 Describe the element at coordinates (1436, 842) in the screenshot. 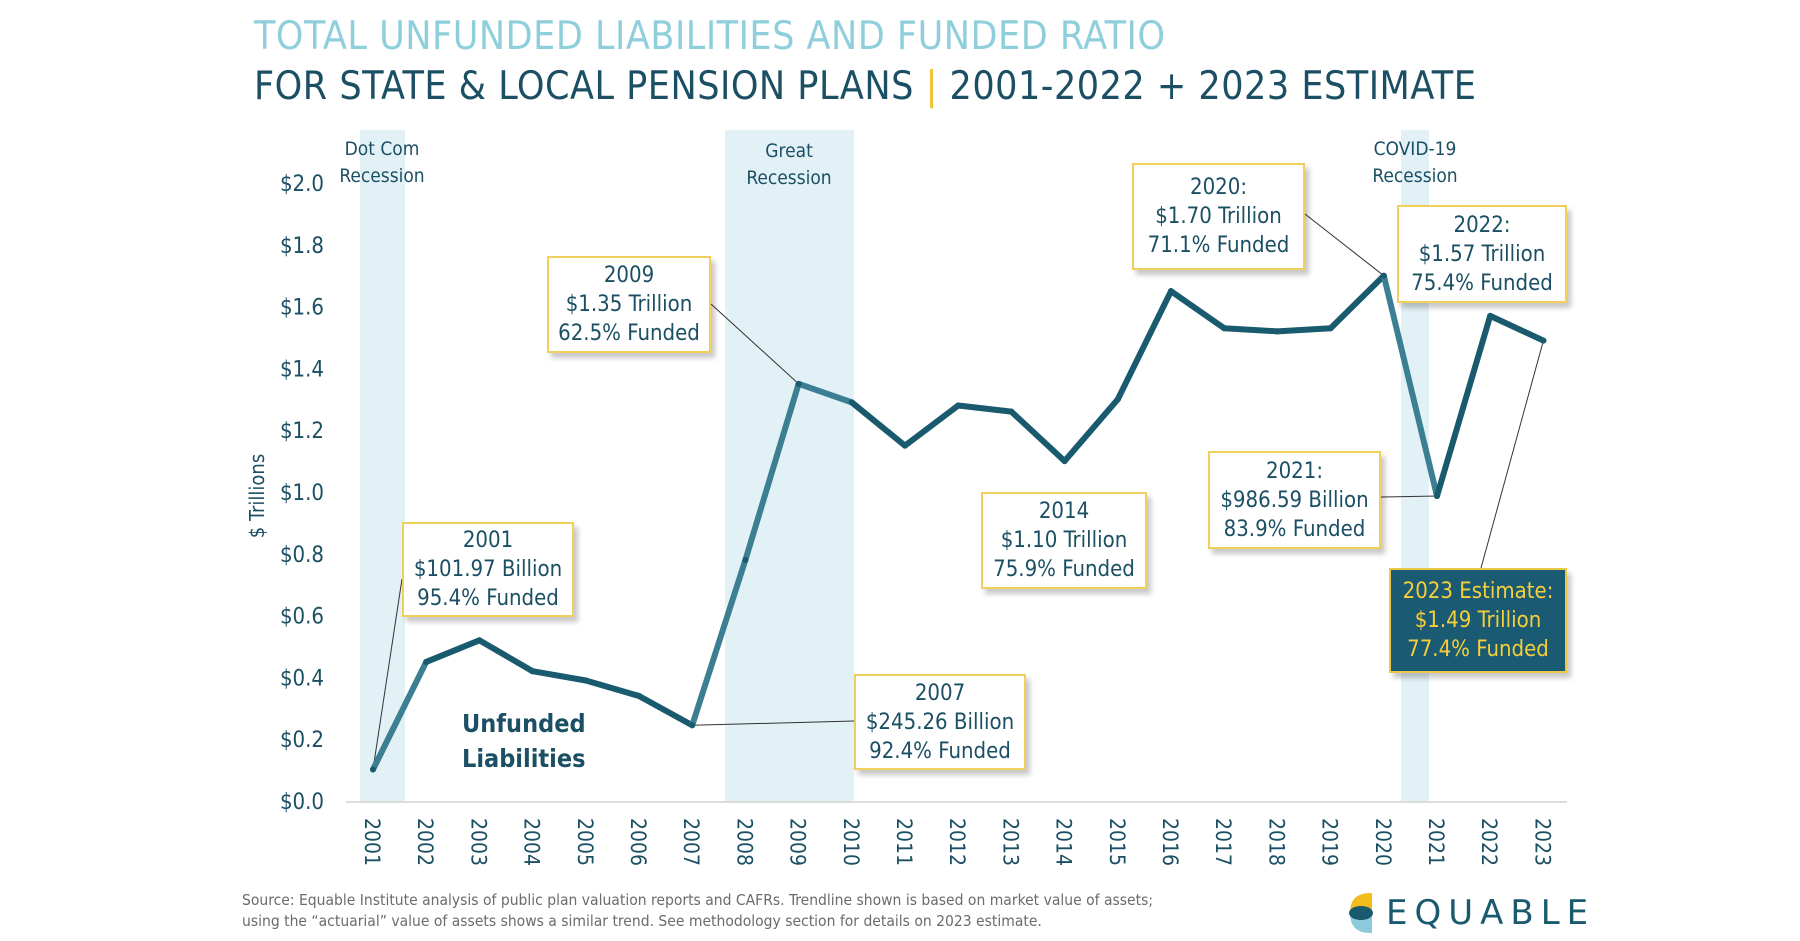

I see `x-tick-label: 2021` at that location.